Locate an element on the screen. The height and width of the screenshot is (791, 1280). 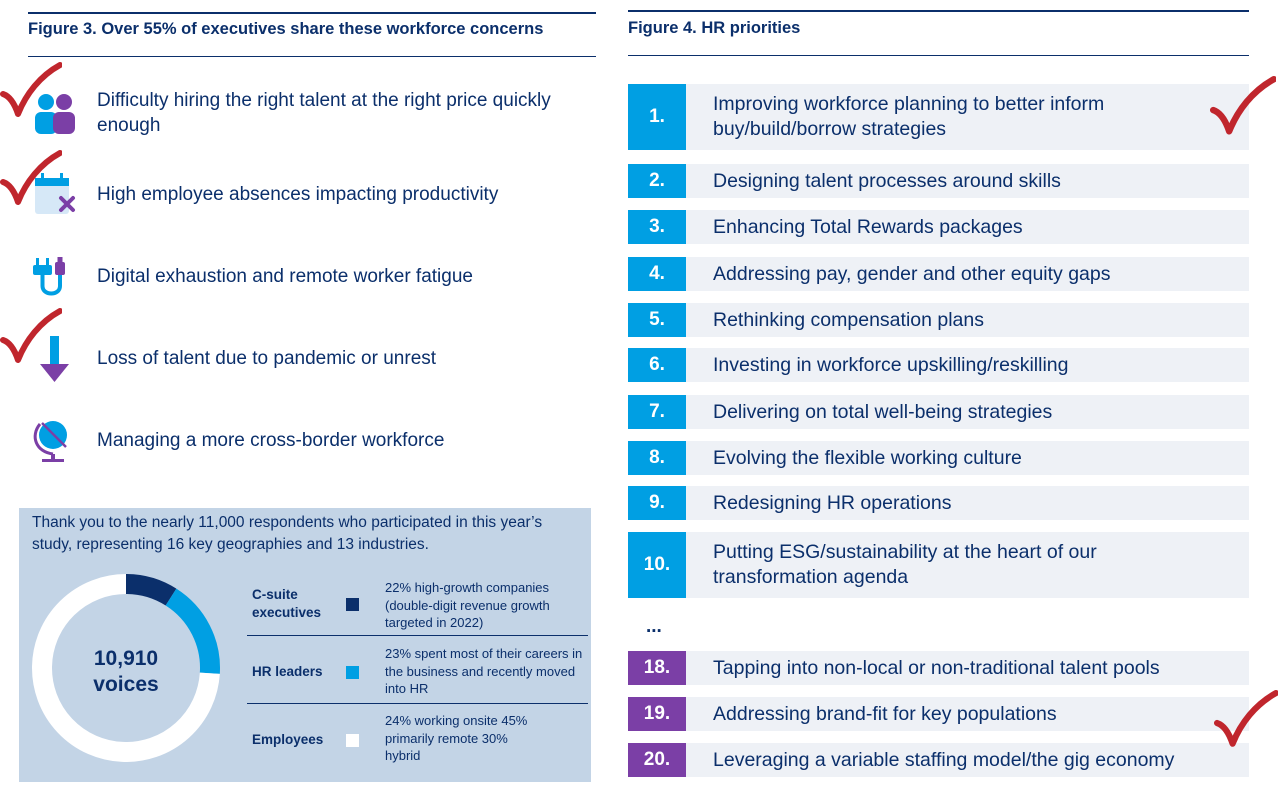
respondents-total-unit: voices is located at coordinates (126, 684).